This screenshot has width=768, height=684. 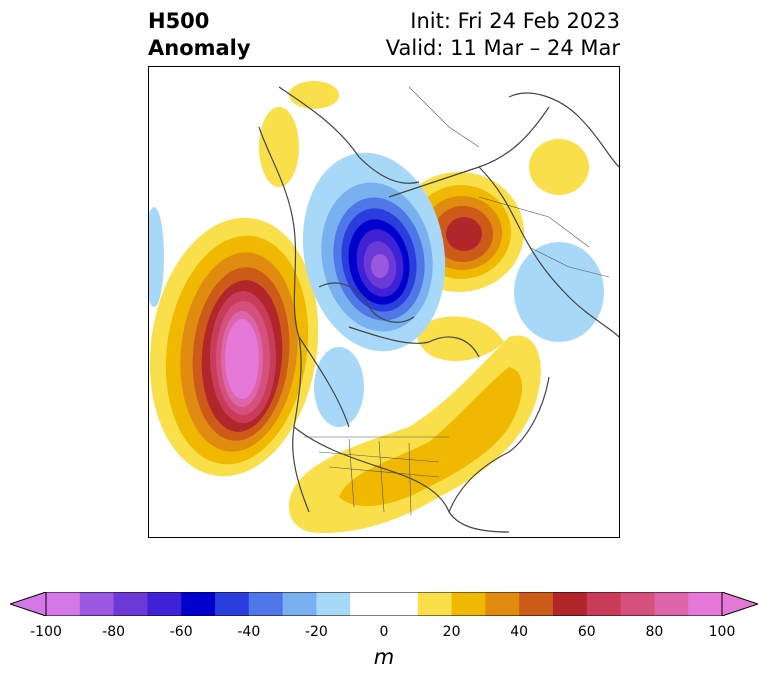 I want to click on colorbar-tick-label: 80, so click(x=654, y=632).